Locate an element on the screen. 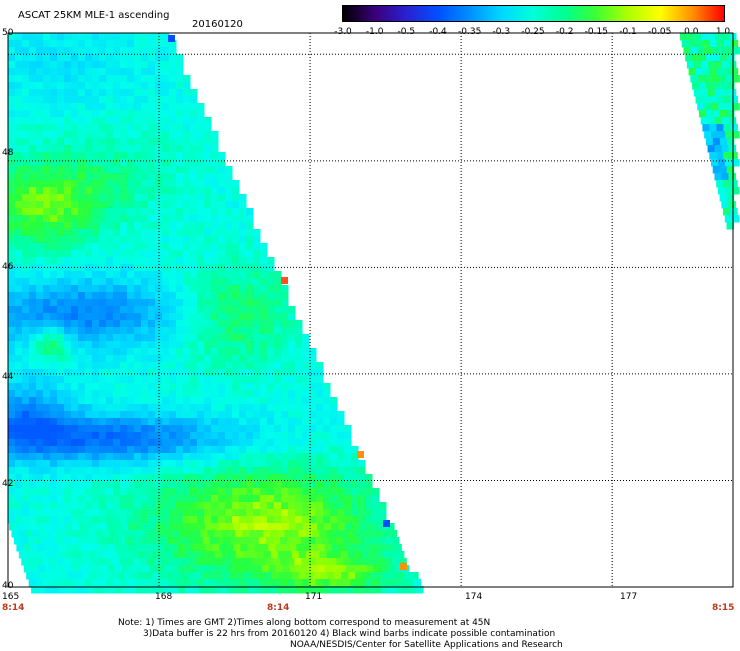 The width and height of the screenshot is (740, 651). colorbar-label: -3.0 is located at coordinates (343, 32).